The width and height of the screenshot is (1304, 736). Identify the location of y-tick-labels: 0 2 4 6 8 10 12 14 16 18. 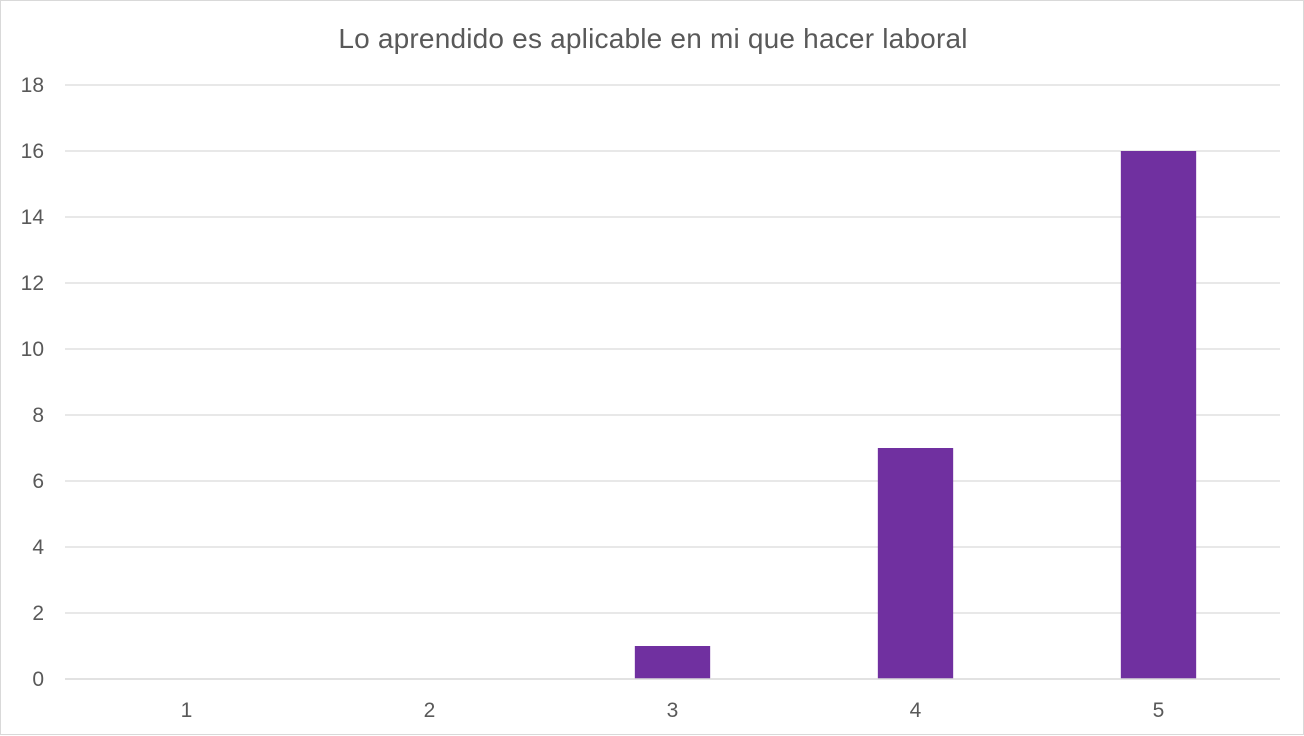
(33, 382).